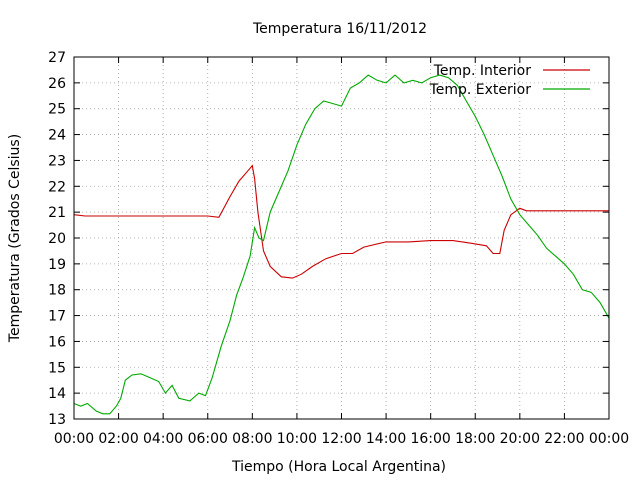  I want to click on x-tick-label: 18:00, so click(475, 439).